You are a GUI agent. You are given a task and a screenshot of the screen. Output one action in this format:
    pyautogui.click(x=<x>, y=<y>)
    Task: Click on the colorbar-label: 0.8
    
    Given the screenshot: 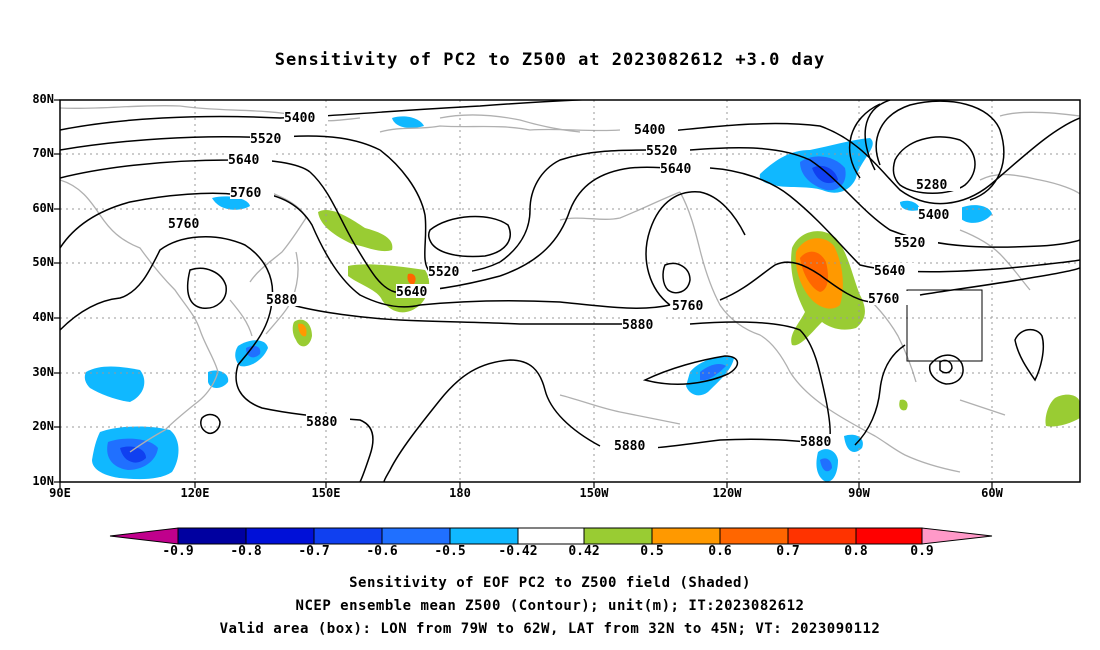 What is the action you would take?
    pyautogui.click(x=856, y=551)
    